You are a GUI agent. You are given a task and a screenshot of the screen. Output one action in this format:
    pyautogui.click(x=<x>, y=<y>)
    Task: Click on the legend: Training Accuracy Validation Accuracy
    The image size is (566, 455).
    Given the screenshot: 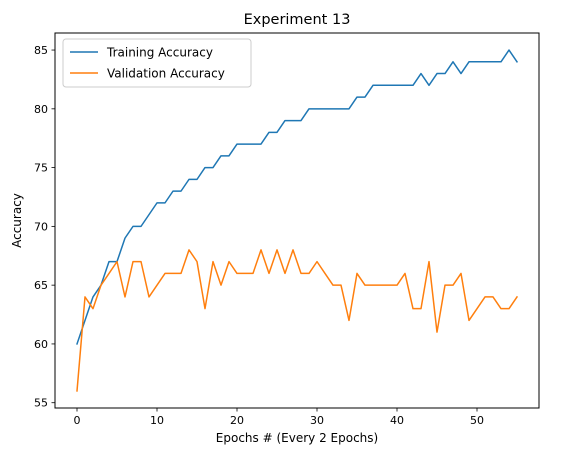 What is the action you would take?
    pyautogui.click(x=157, y=63)
    